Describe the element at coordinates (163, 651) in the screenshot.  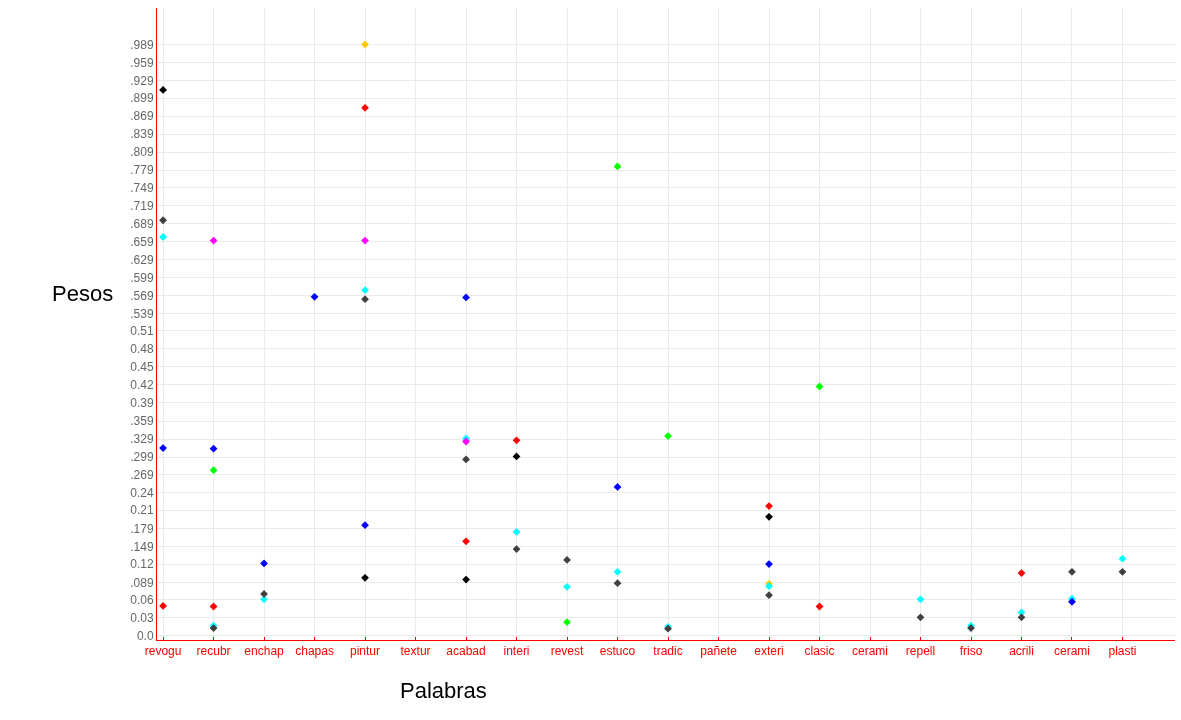
I see `x-tick-label: revogu` at that location.